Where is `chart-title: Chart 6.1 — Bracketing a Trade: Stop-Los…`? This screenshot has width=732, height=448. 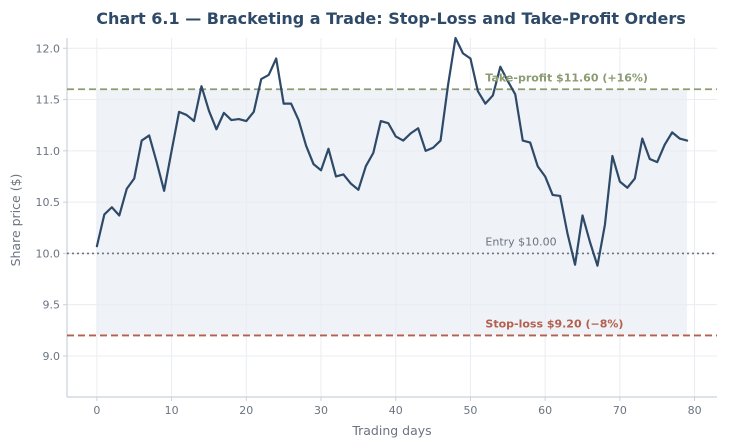 chart-title: Chart 6.1 — Bracketing a Trade: Stop-Los… is located at coordinates (391, 18).